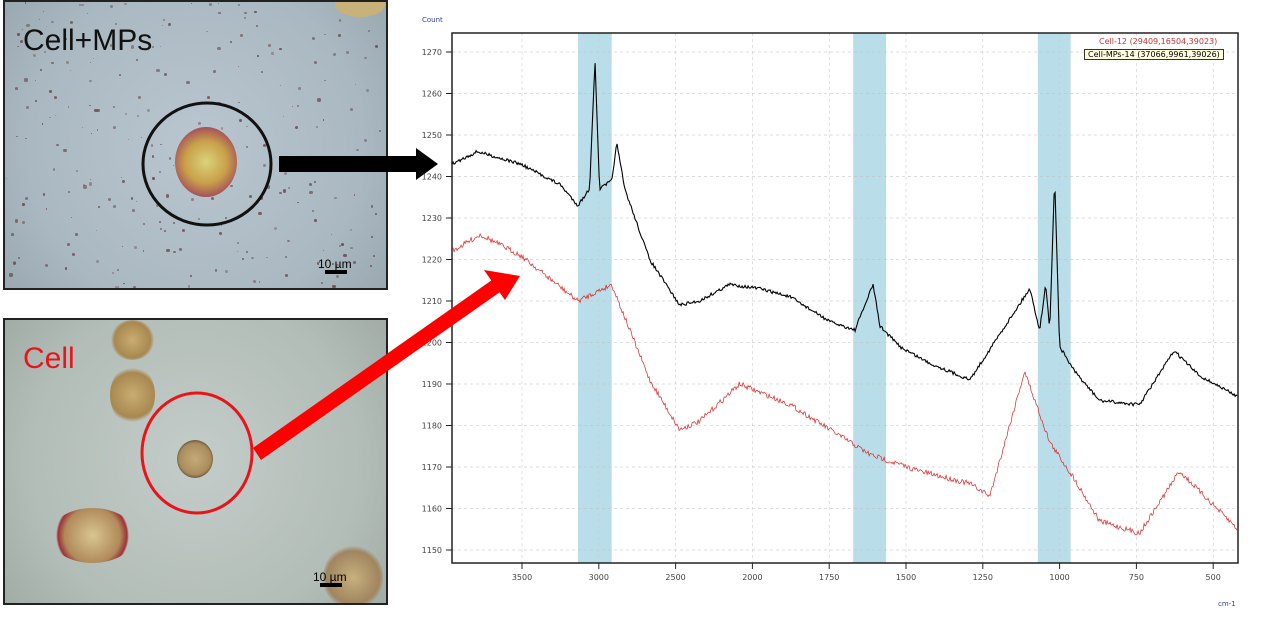 The width and height of the screenshot is (1269, 629). I want to click on y-tick-label: 1190, so click(432, 384).